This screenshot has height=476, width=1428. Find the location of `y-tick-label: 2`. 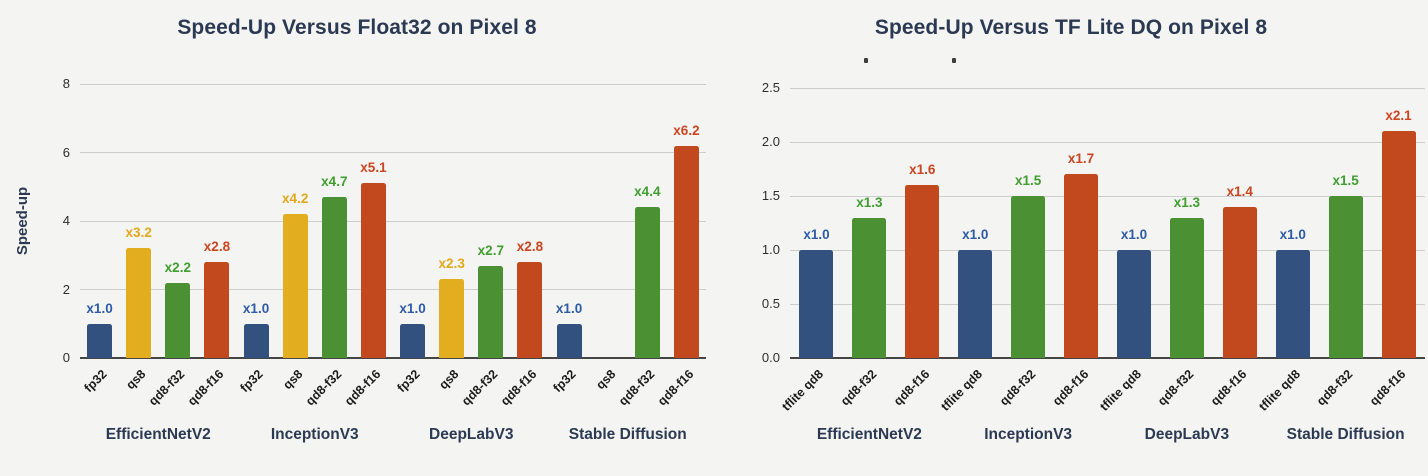

y-tick-label: 2 is located at coordinates (66, 289).